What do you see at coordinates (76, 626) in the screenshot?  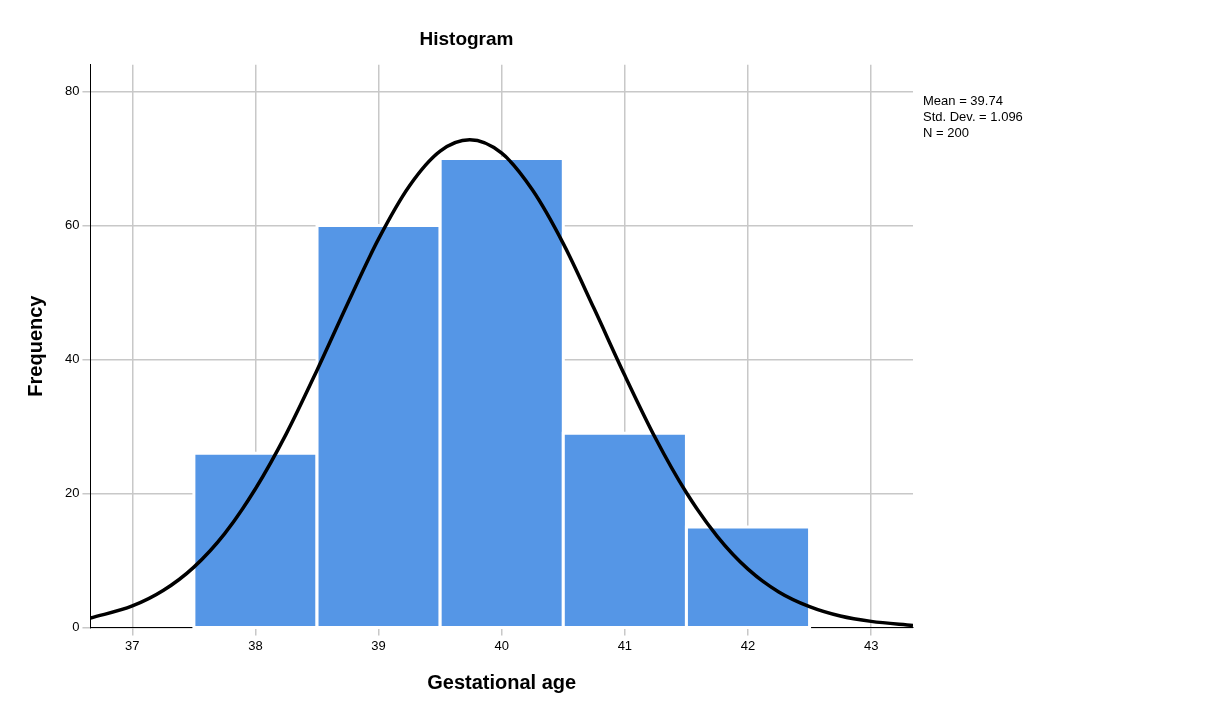 I see `y-tick-label: 0` at bounding box center [76, 626].